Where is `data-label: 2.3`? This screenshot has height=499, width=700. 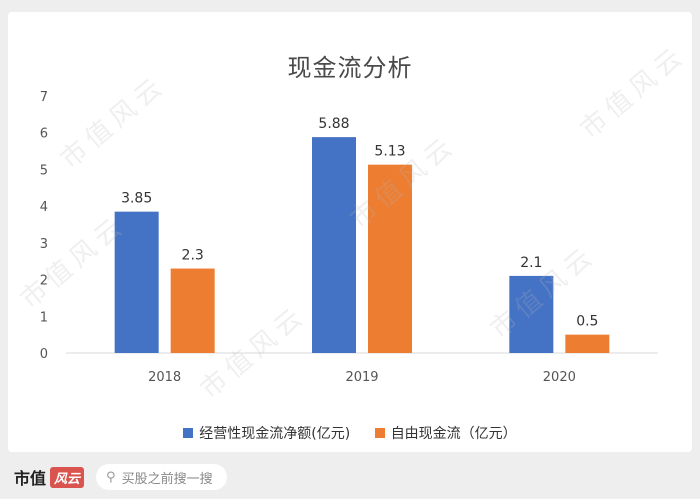
data-label: 2.3 is located at coordinates (193, 256).